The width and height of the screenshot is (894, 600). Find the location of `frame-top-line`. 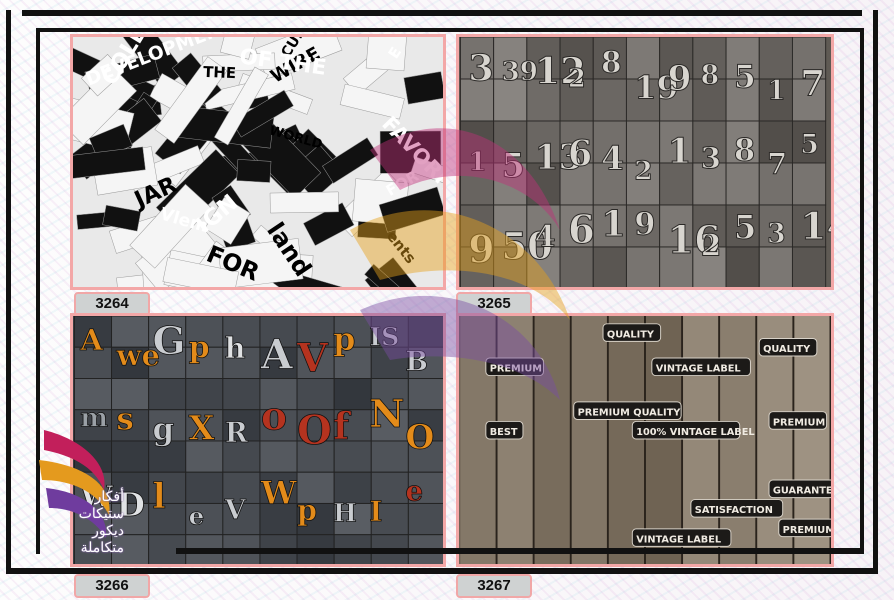

frame-top-line is located at coordinates (442, 13).